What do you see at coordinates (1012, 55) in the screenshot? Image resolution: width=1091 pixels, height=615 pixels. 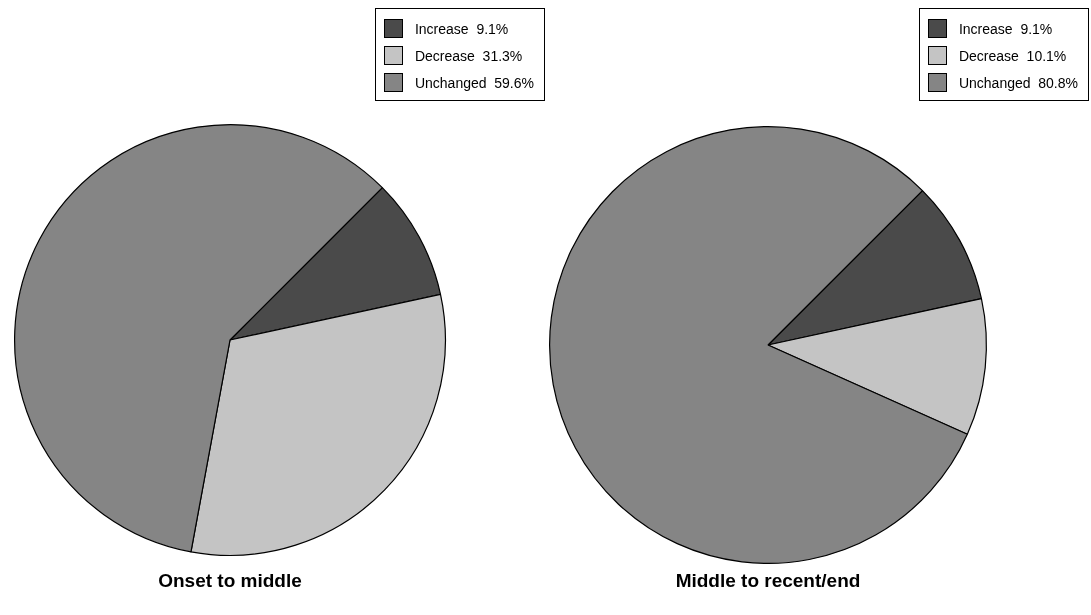 I see `legend-label: Decrease 10.1%` at bounding box center [1012, 55].